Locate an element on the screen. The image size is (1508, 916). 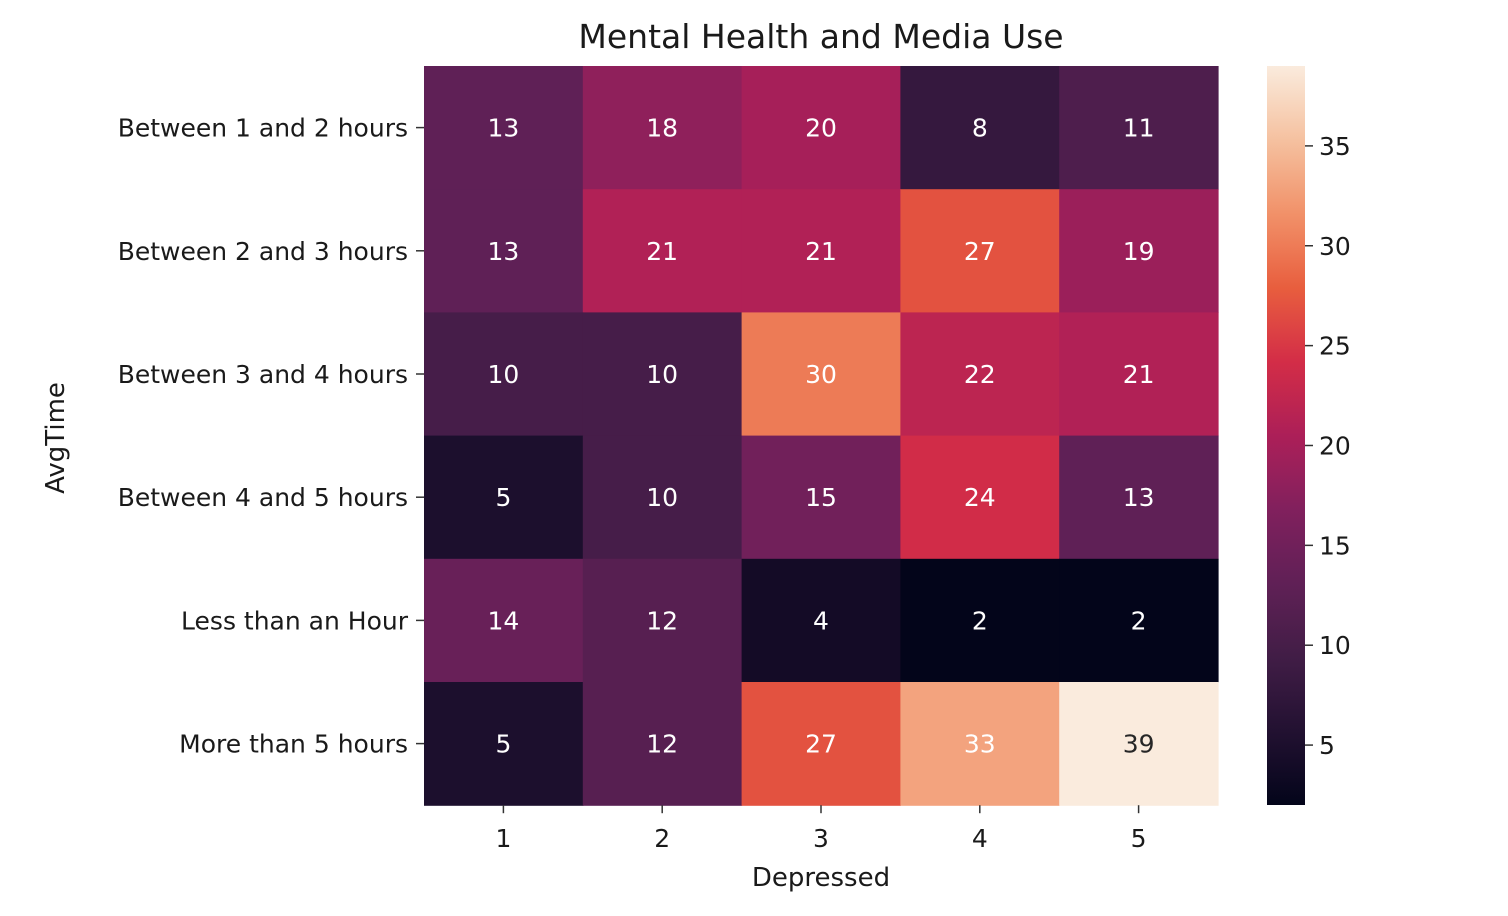
cell-value-label: 33 is located at coordinates (980, 744).